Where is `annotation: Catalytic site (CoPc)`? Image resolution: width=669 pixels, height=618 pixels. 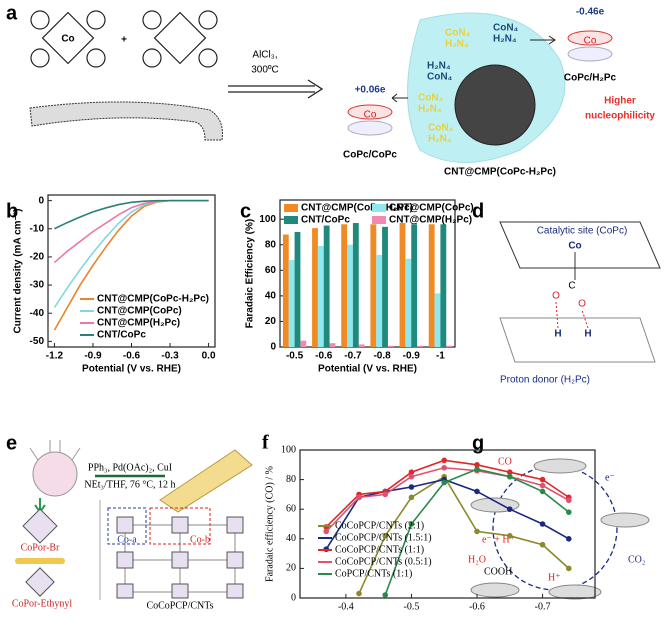 annotation: Catalytic site (CoPc) is located at coordinates (582, 231).